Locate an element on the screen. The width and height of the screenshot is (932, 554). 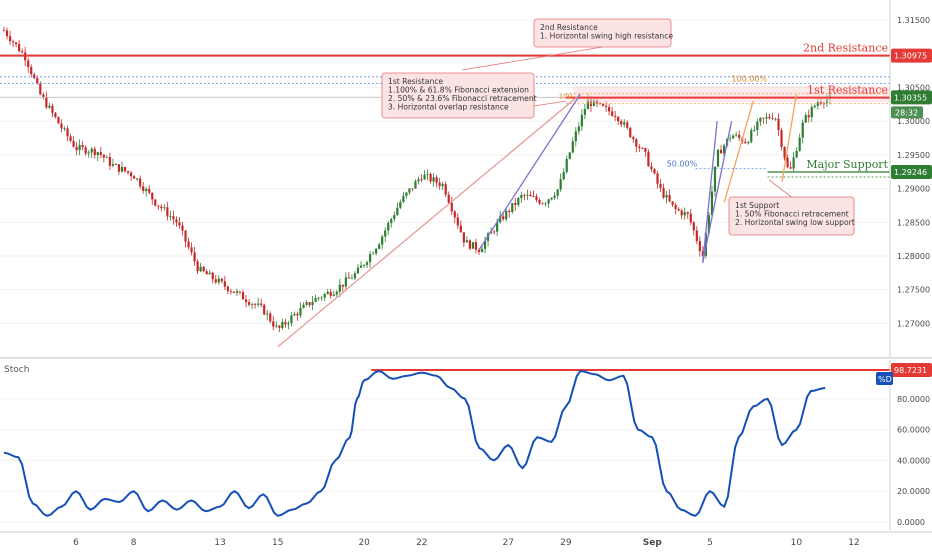
annotation-text: 1.100% & 61.8% Fibonacci extension is located at coordinates (458, 90).